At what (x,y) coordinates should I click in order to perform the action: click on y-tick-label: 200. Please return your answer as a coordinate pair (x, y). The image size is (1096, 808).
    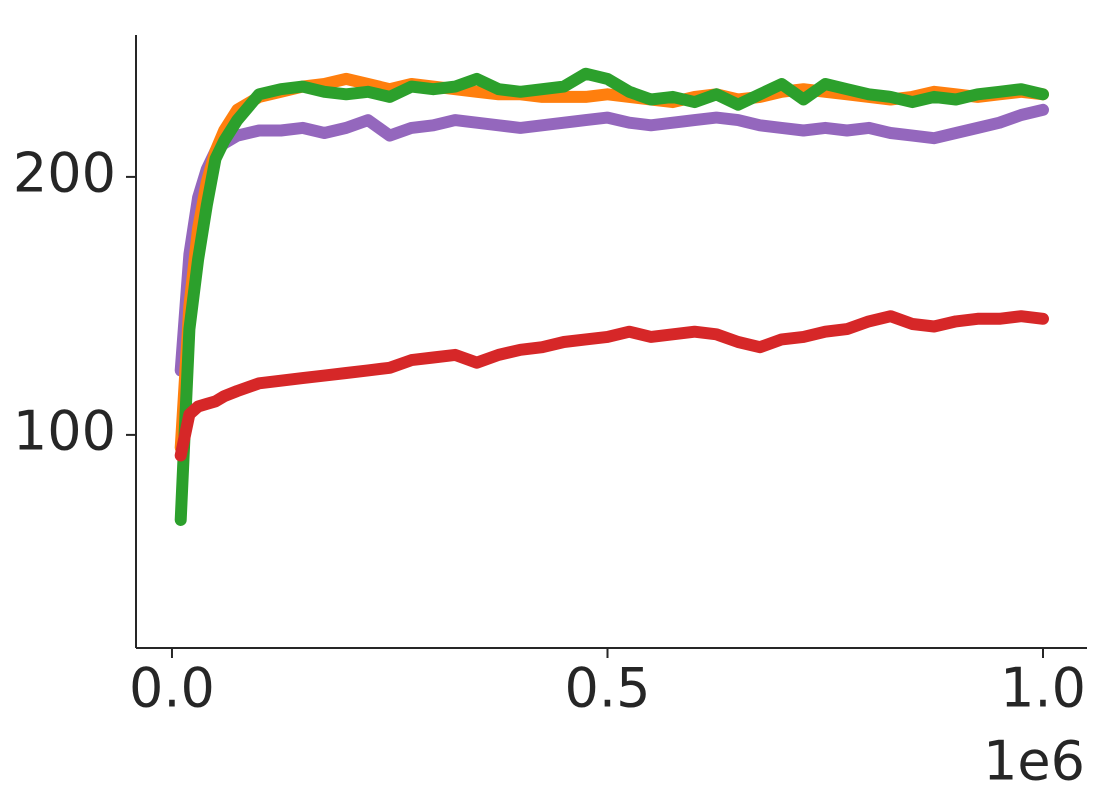
    Looking at the image, I should click on (64, 173).